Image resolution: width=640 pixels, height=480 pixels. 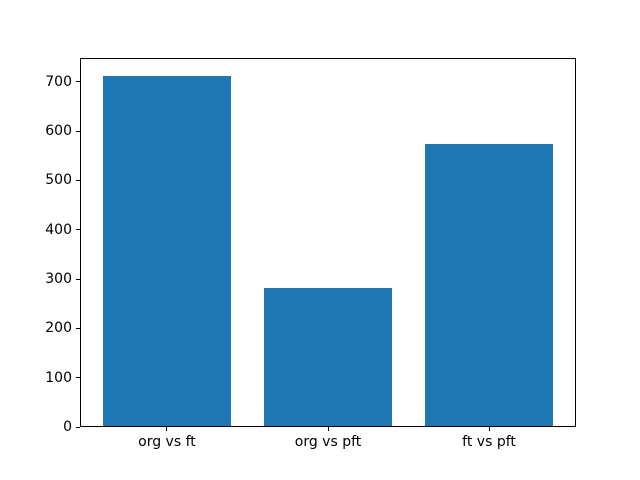 I want to click on y-tick-label: 100, so click(x=58, y=377).